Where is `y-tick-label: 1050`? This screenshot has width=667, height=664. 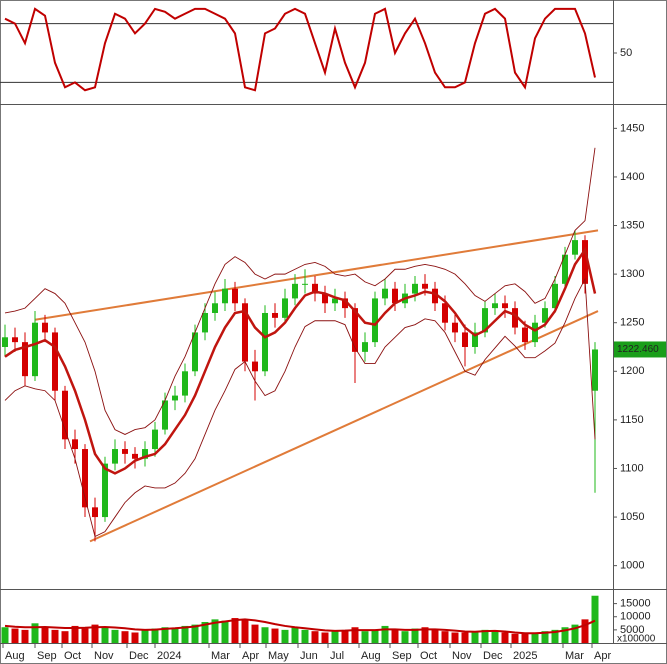
y-tick-label: 1050 is located at coordinates (632, 517).